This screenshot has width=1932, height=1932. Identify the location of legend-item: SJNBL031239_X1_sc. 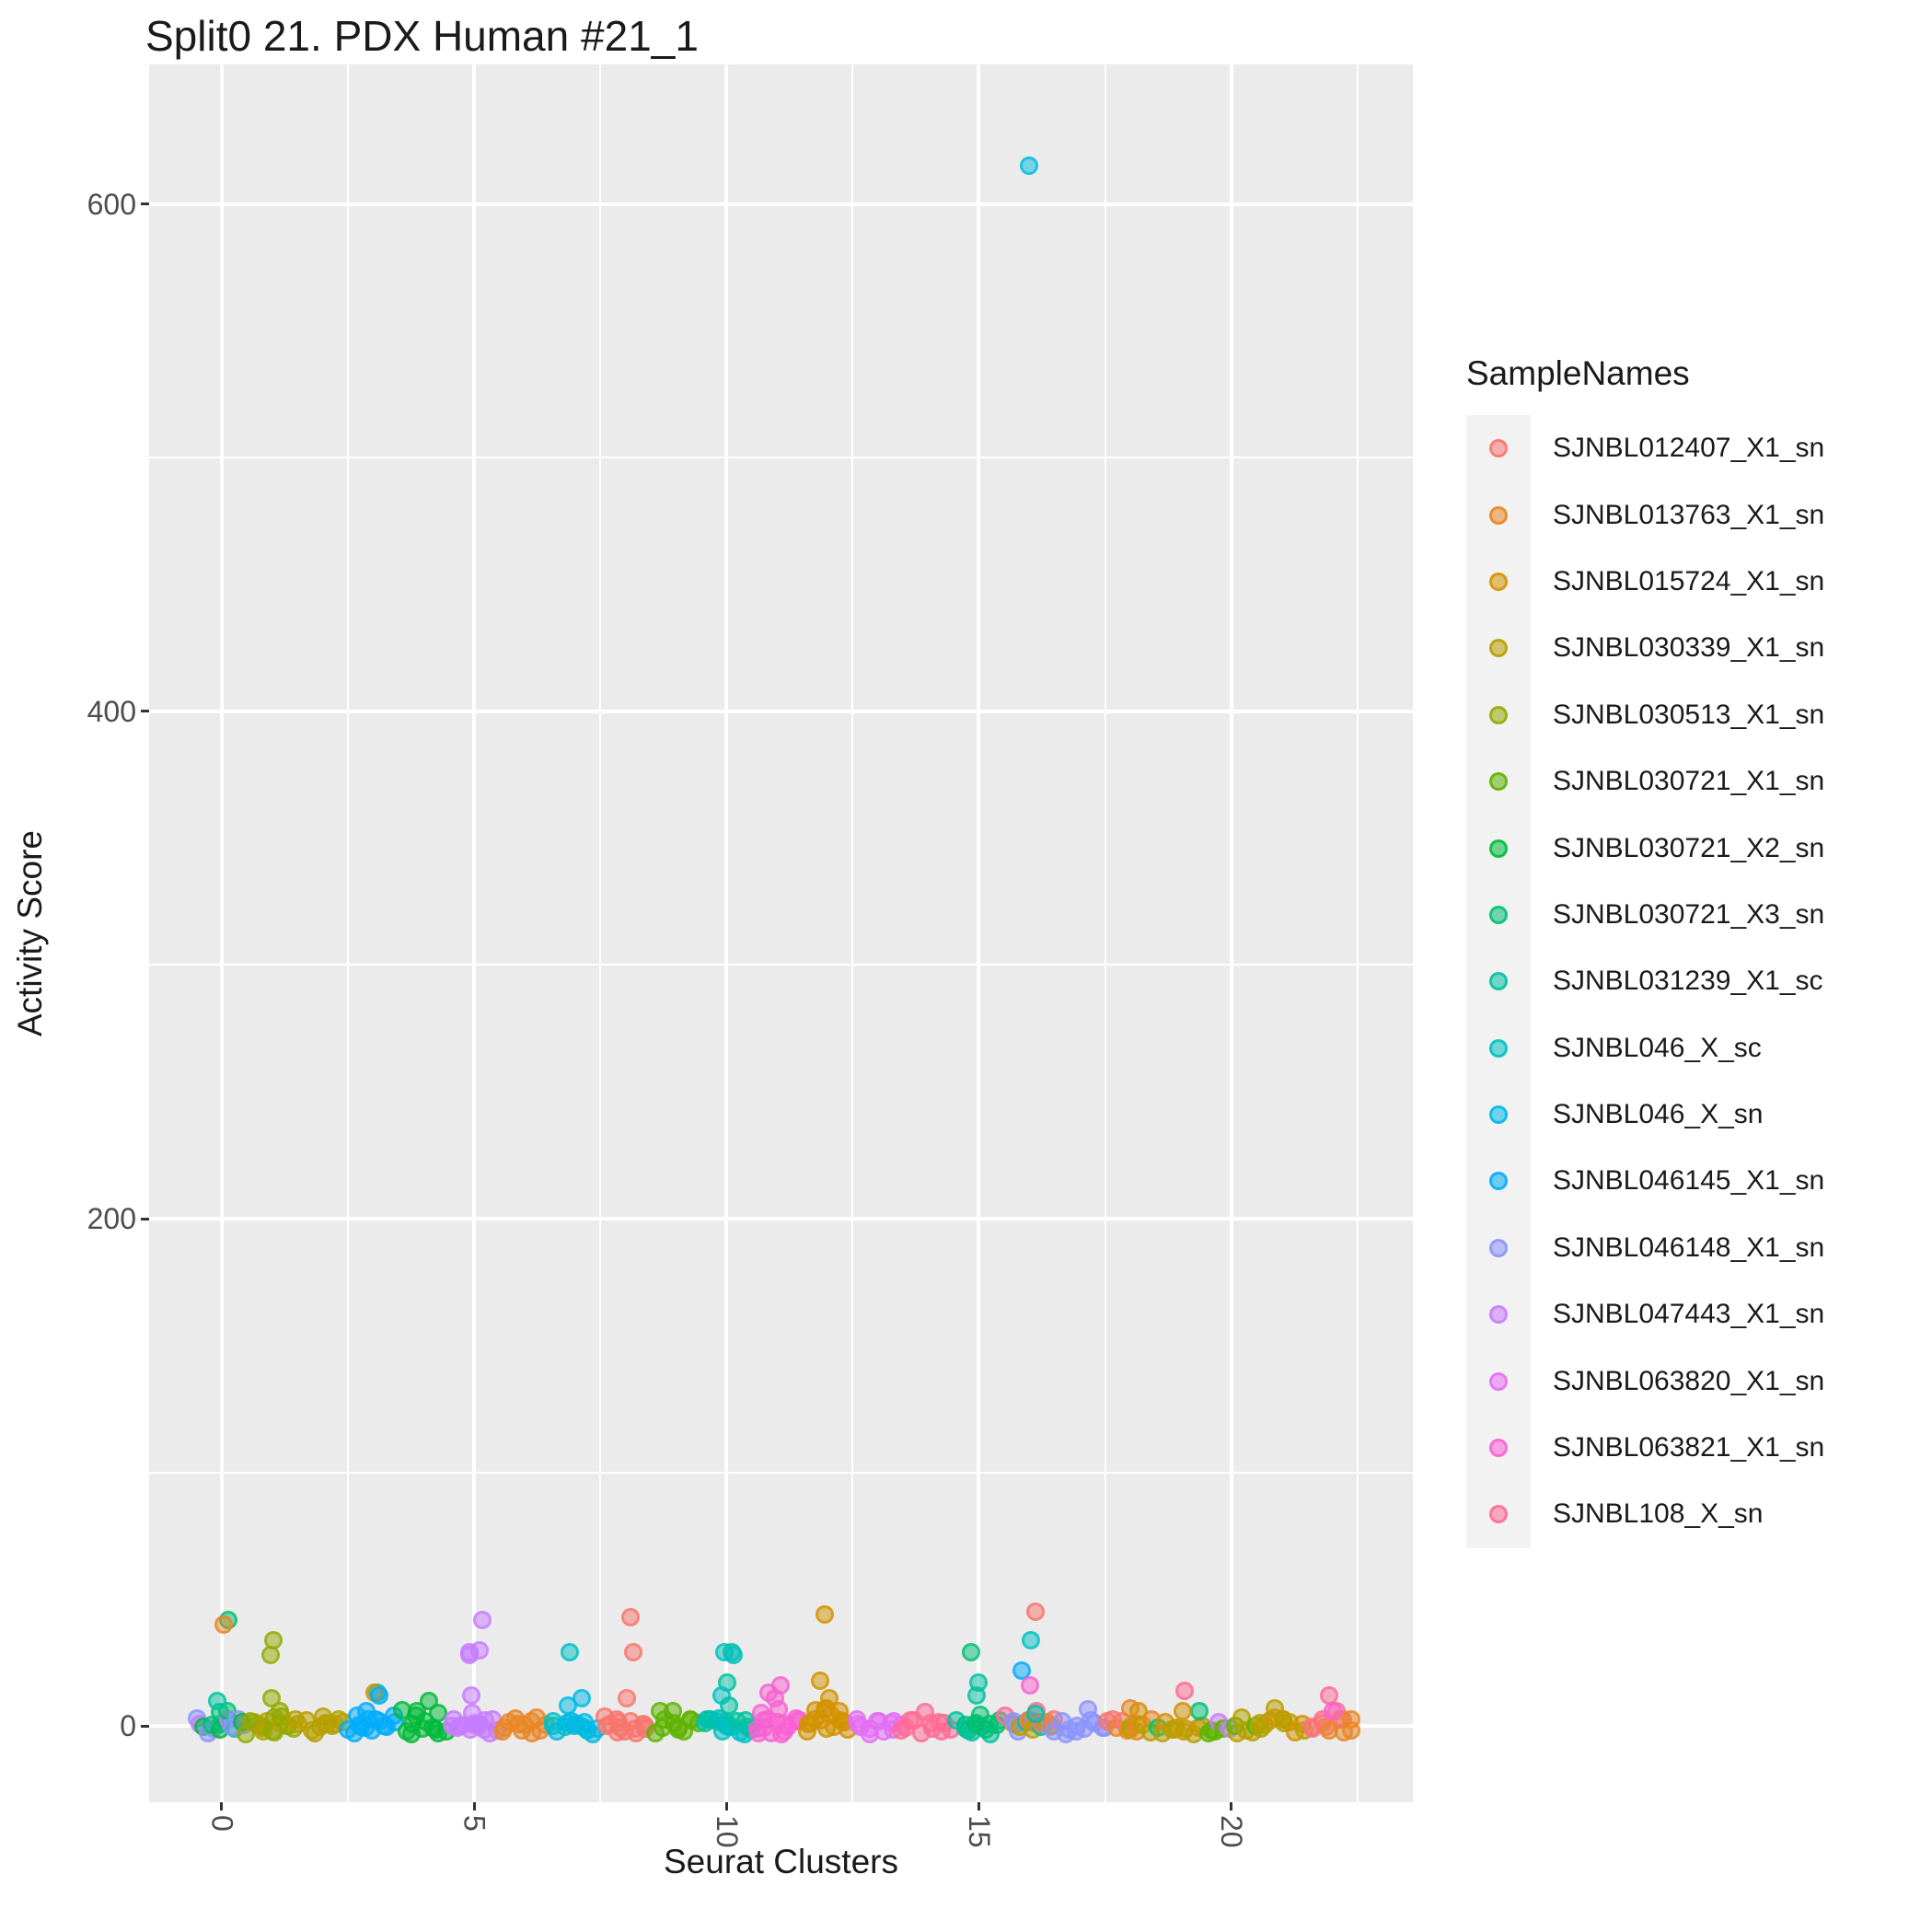
(1645, 982).